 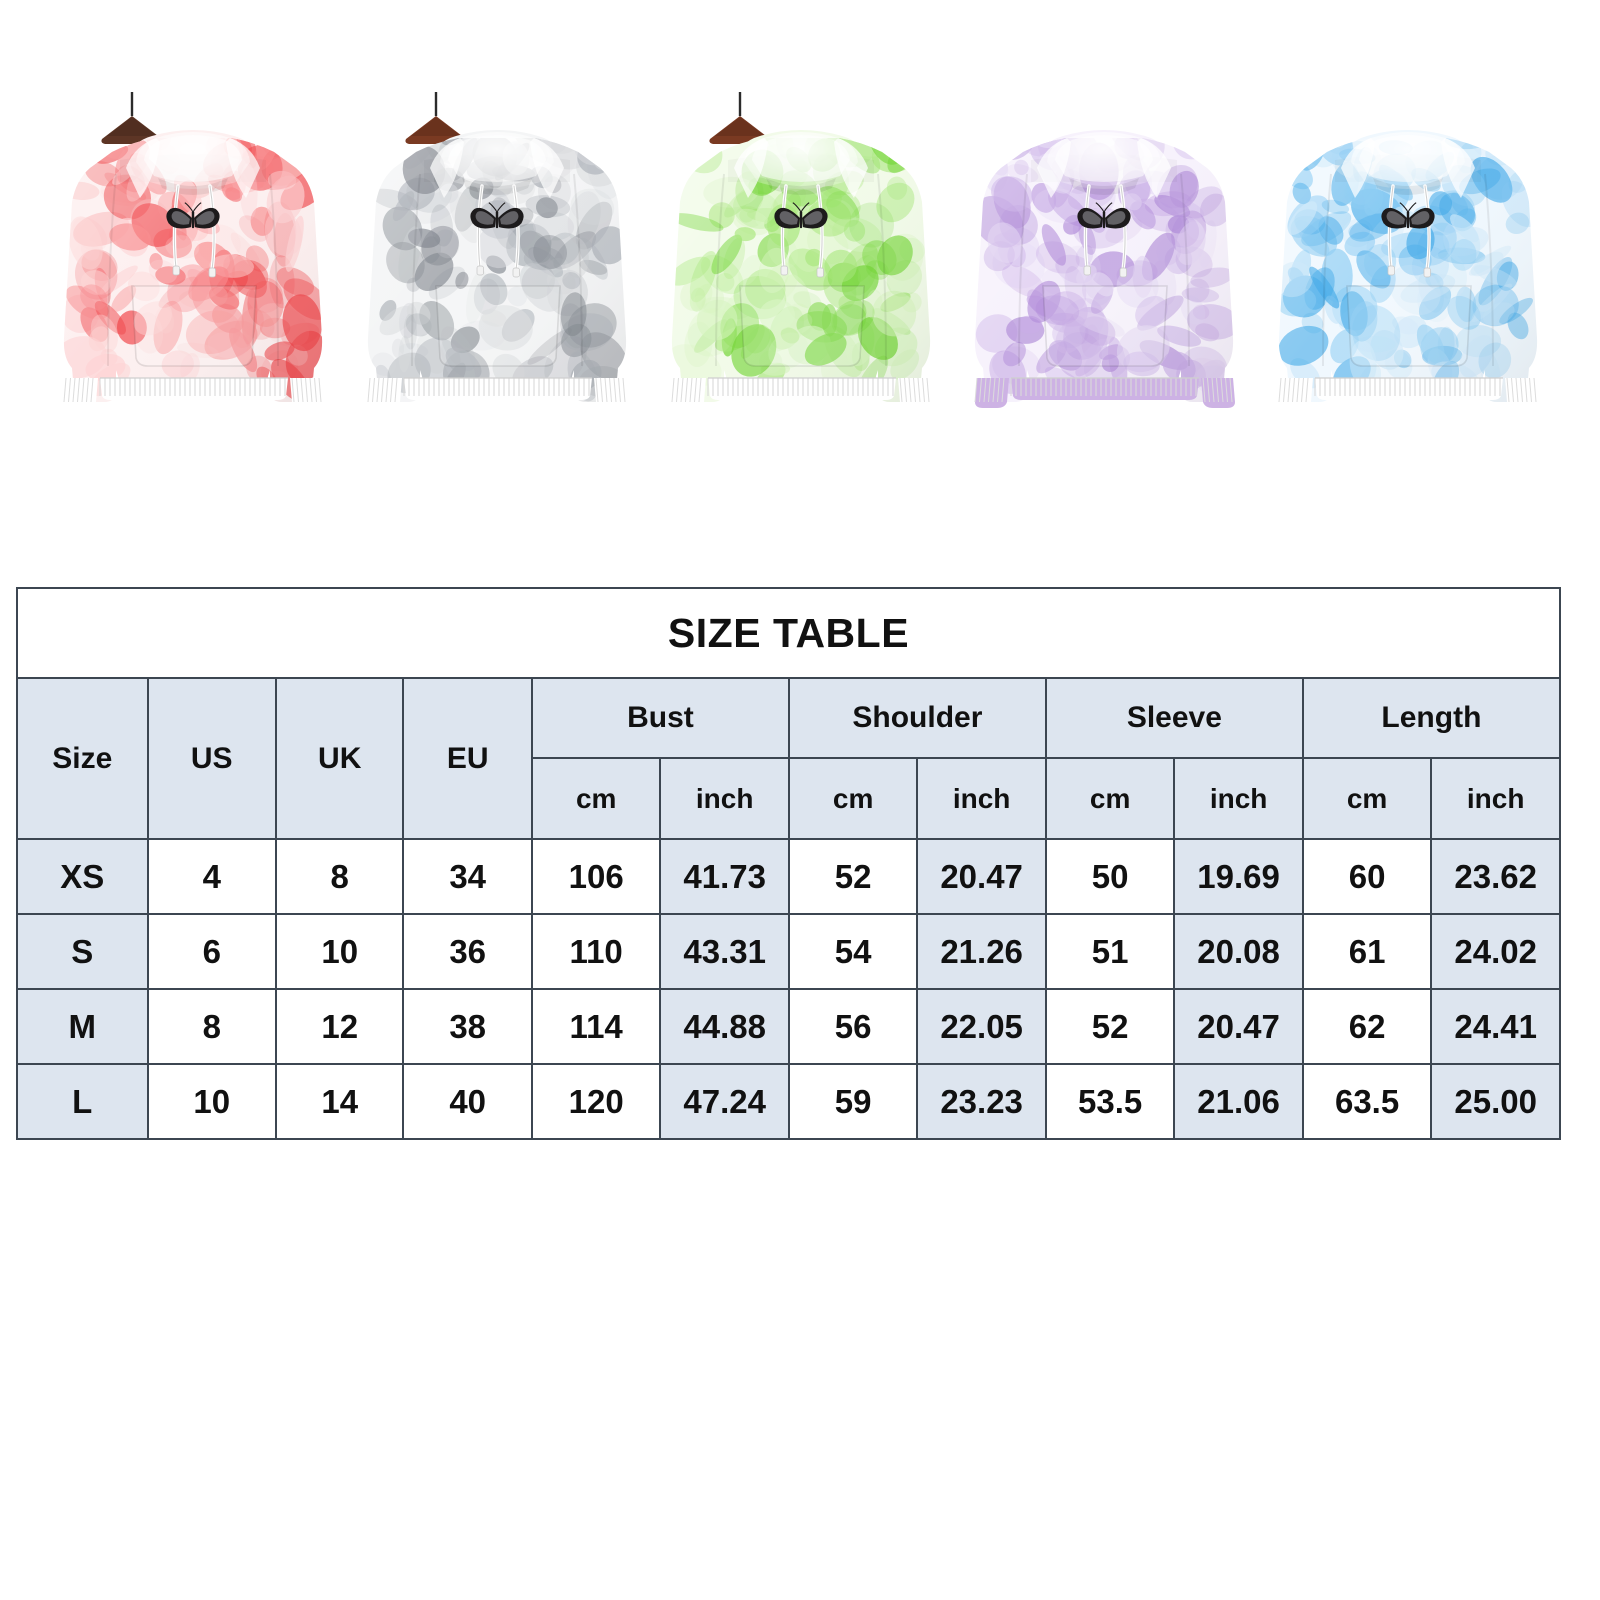 I want to click on measure-group-bust: Bust, so click(x=660, y=718).